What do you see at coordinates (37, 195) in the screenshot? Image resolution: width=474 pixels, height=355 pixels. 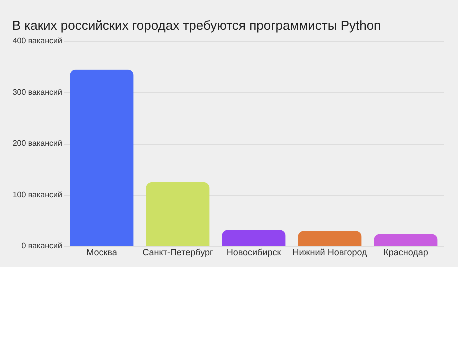 I see `y-tick-label: 100 вакансий` at bounding box center [37, 195].